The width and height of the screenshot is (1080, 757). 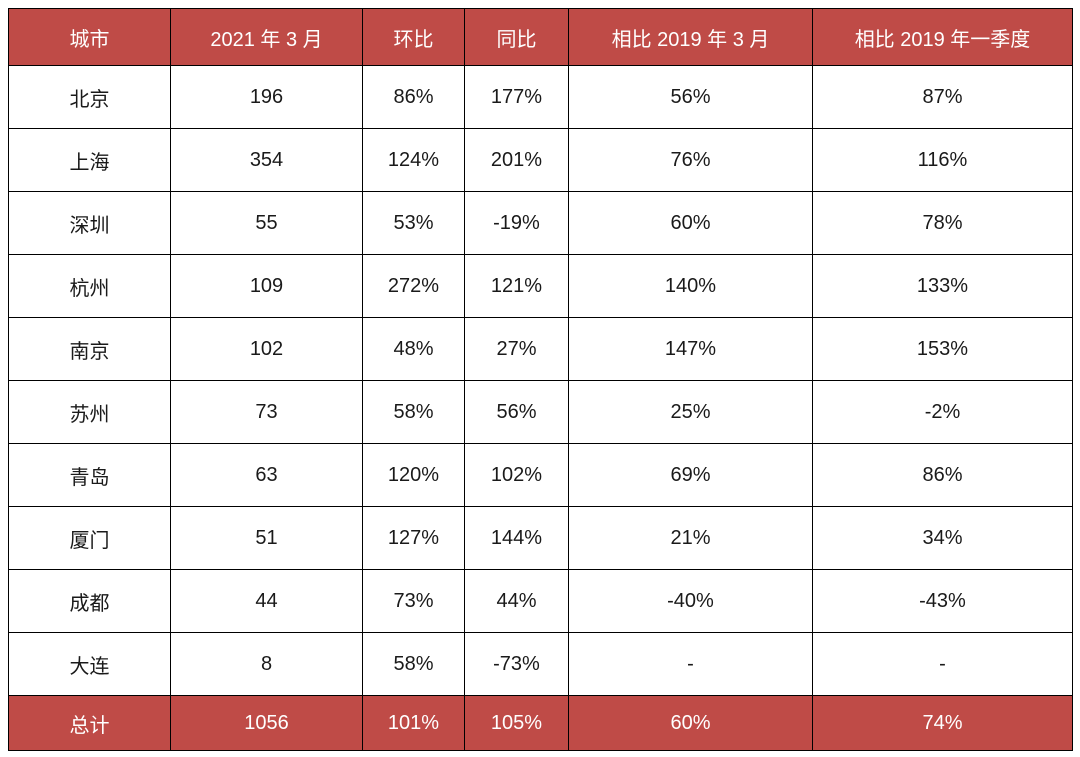 I want to click on value-cell: 44, so click(x=266, y=601).